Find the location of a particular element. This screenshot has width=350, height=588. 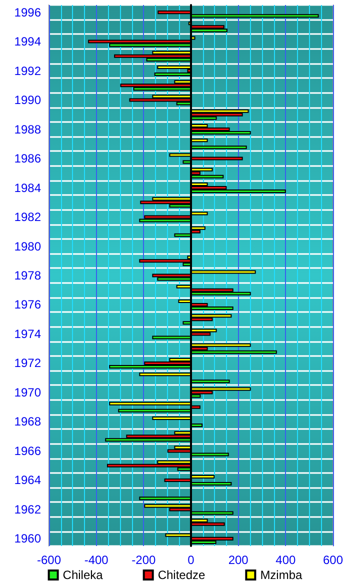

y-tick-label: 1984 is located at coordinates (28, 187).